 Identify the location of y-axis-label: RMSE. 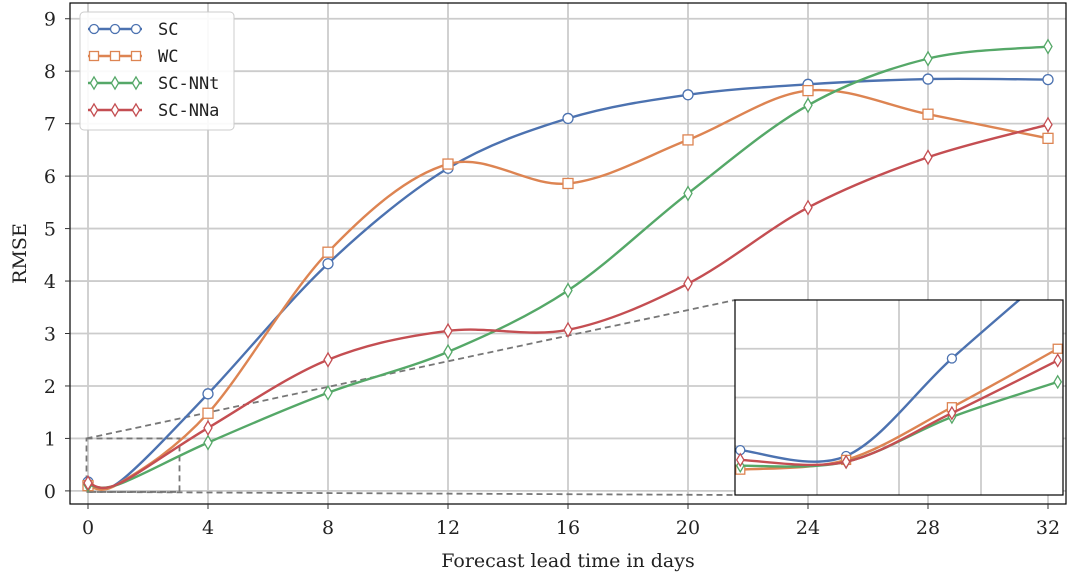
(20, 253).